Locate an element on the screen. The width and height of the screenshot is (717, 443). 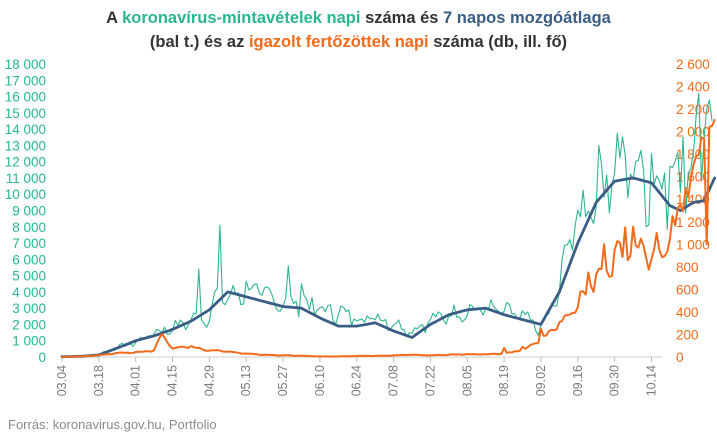
left-tick-label: 14 000 is located at coordinates (25, 129).